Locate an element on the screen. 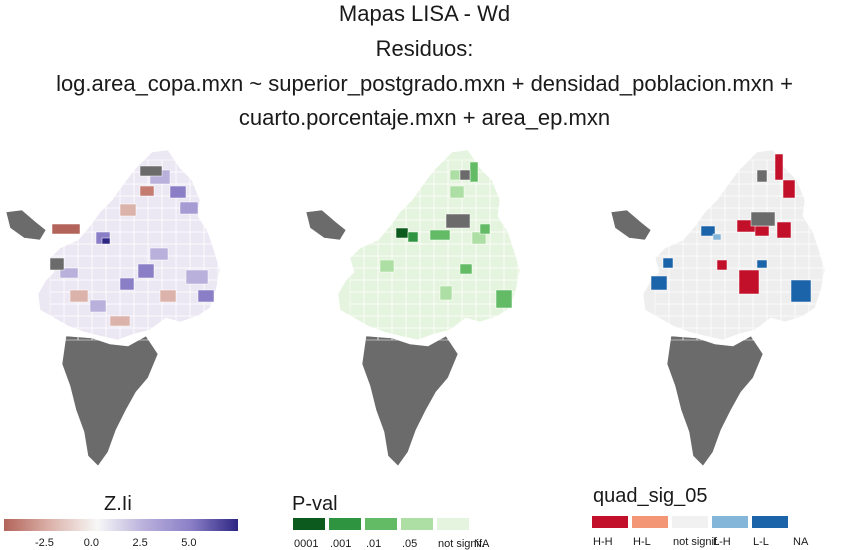 Image resolution: width=849 pixels, height=550 pixels. legend-zii-tick: -2.5 is located at coordinates (44, 543).